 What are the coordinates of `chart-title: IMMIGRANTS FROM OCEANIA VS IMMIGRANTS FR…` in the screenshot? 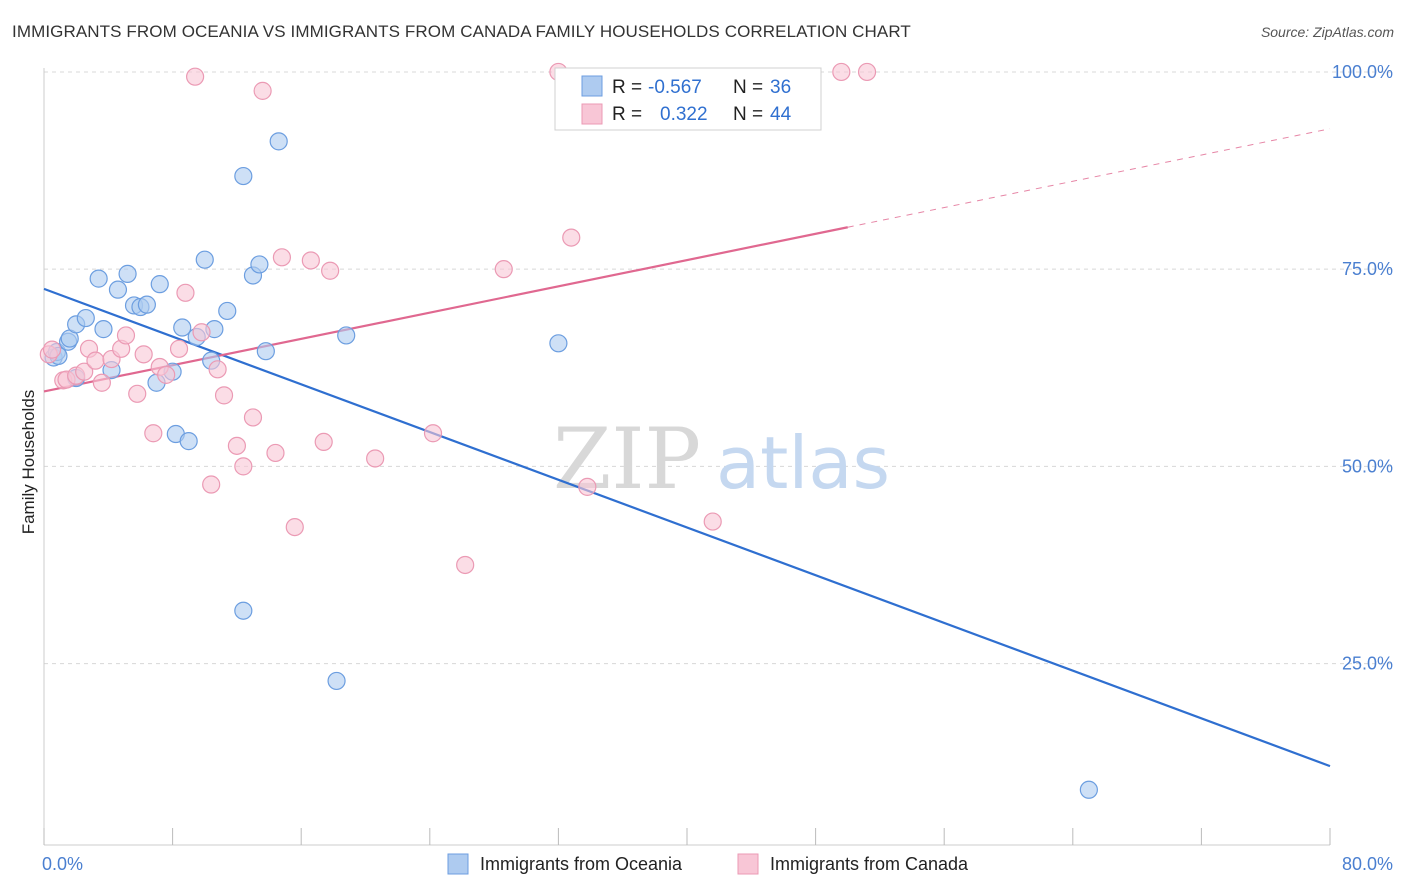 It's located at (461, 31).